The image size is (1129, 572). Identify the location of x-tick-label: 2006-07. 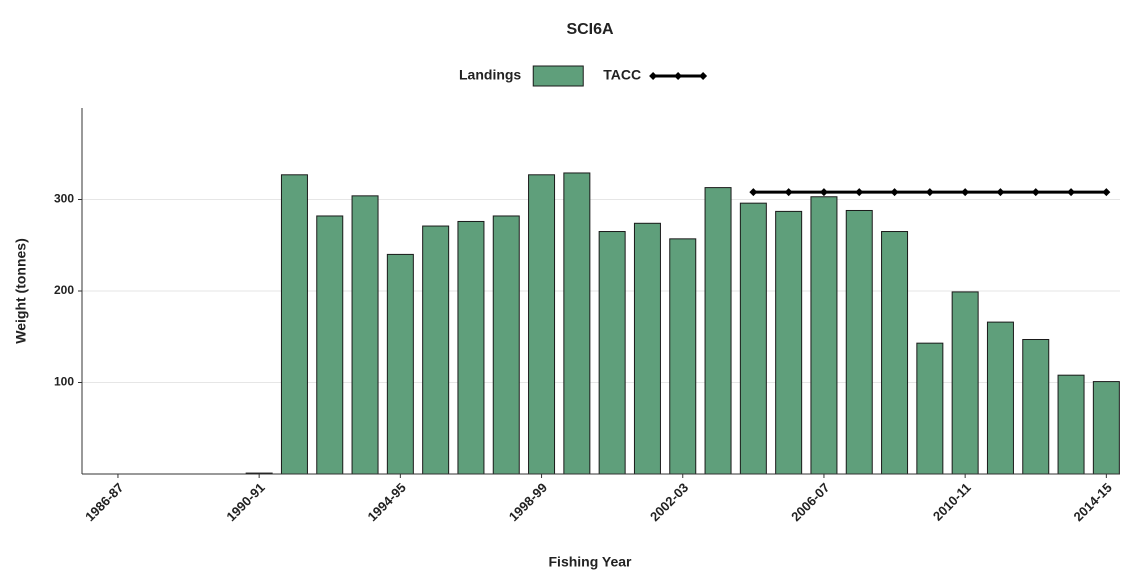
(810, 502).